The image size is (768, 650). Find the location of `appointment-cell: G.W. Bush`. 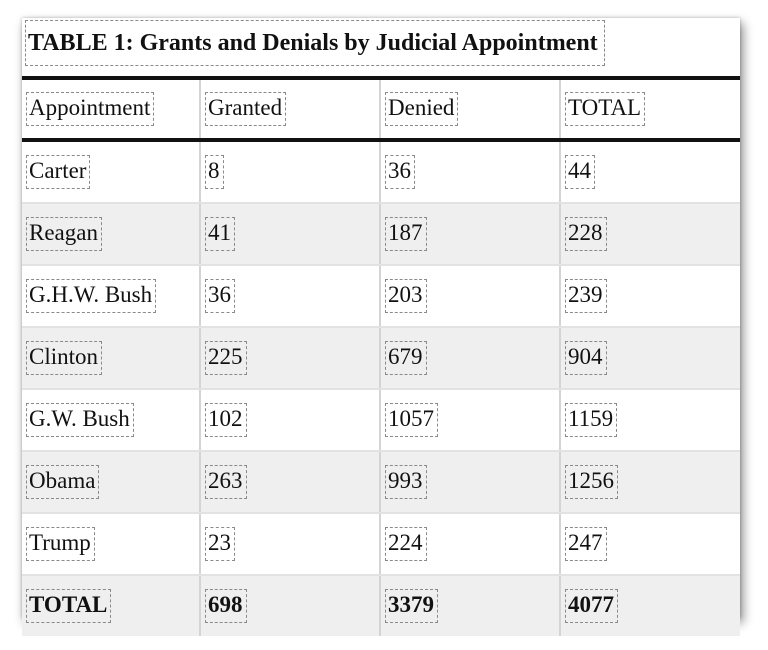

appointment-cell: G.W. Bush is located at coordinates (111, 420).